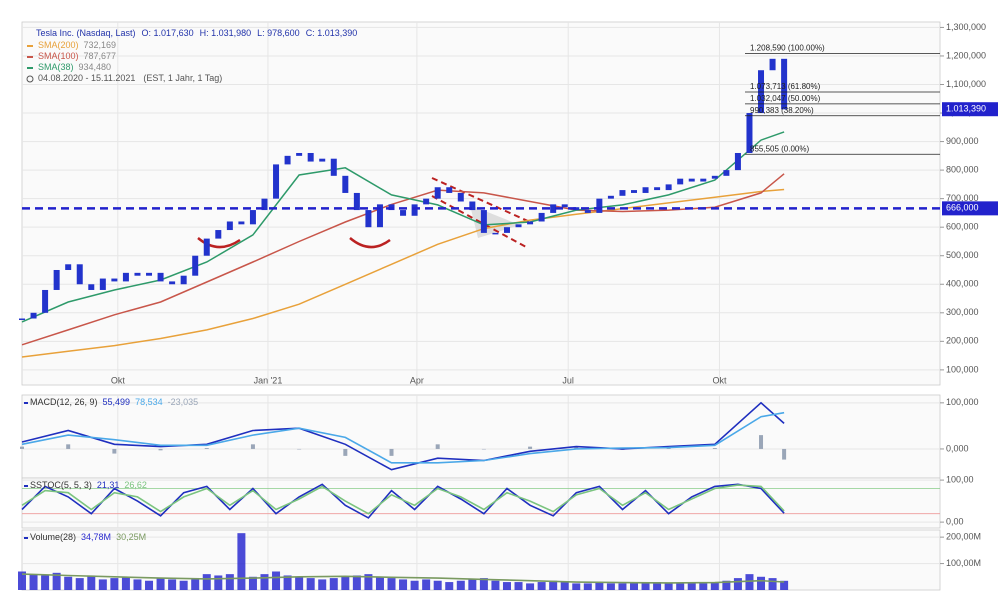 Image resolution: width=1000 pixels, height=610 pixels. I want to click on y-tick-label: 1,300,000, so click(966, 27).